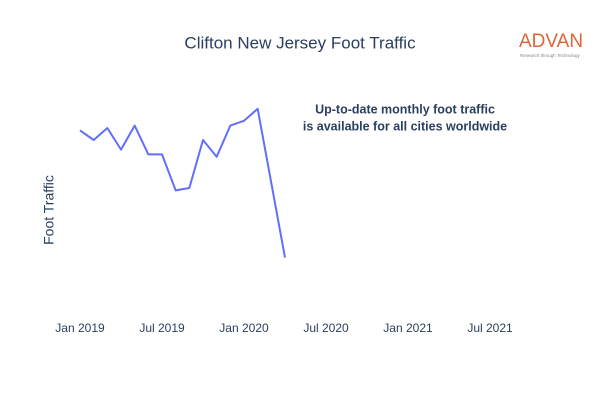 This screenshot has height=400, width=600. Describe the element at coordinates (80, 328) in the screenshot. I see `x-tick-label: Jan 2019` at that location.